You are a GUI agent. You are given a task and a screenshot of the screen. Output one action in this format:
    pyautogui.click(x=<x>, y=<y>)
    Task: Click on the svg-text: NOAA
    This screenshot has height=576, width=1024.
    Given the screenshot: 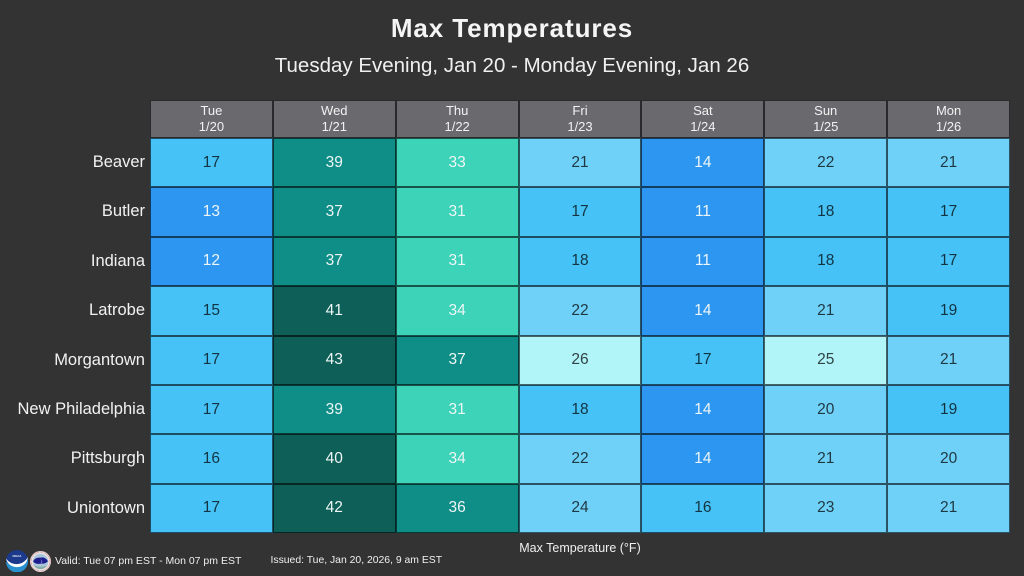 What is the action you would take?
    pyautogui.click(x=17, y=556)
    